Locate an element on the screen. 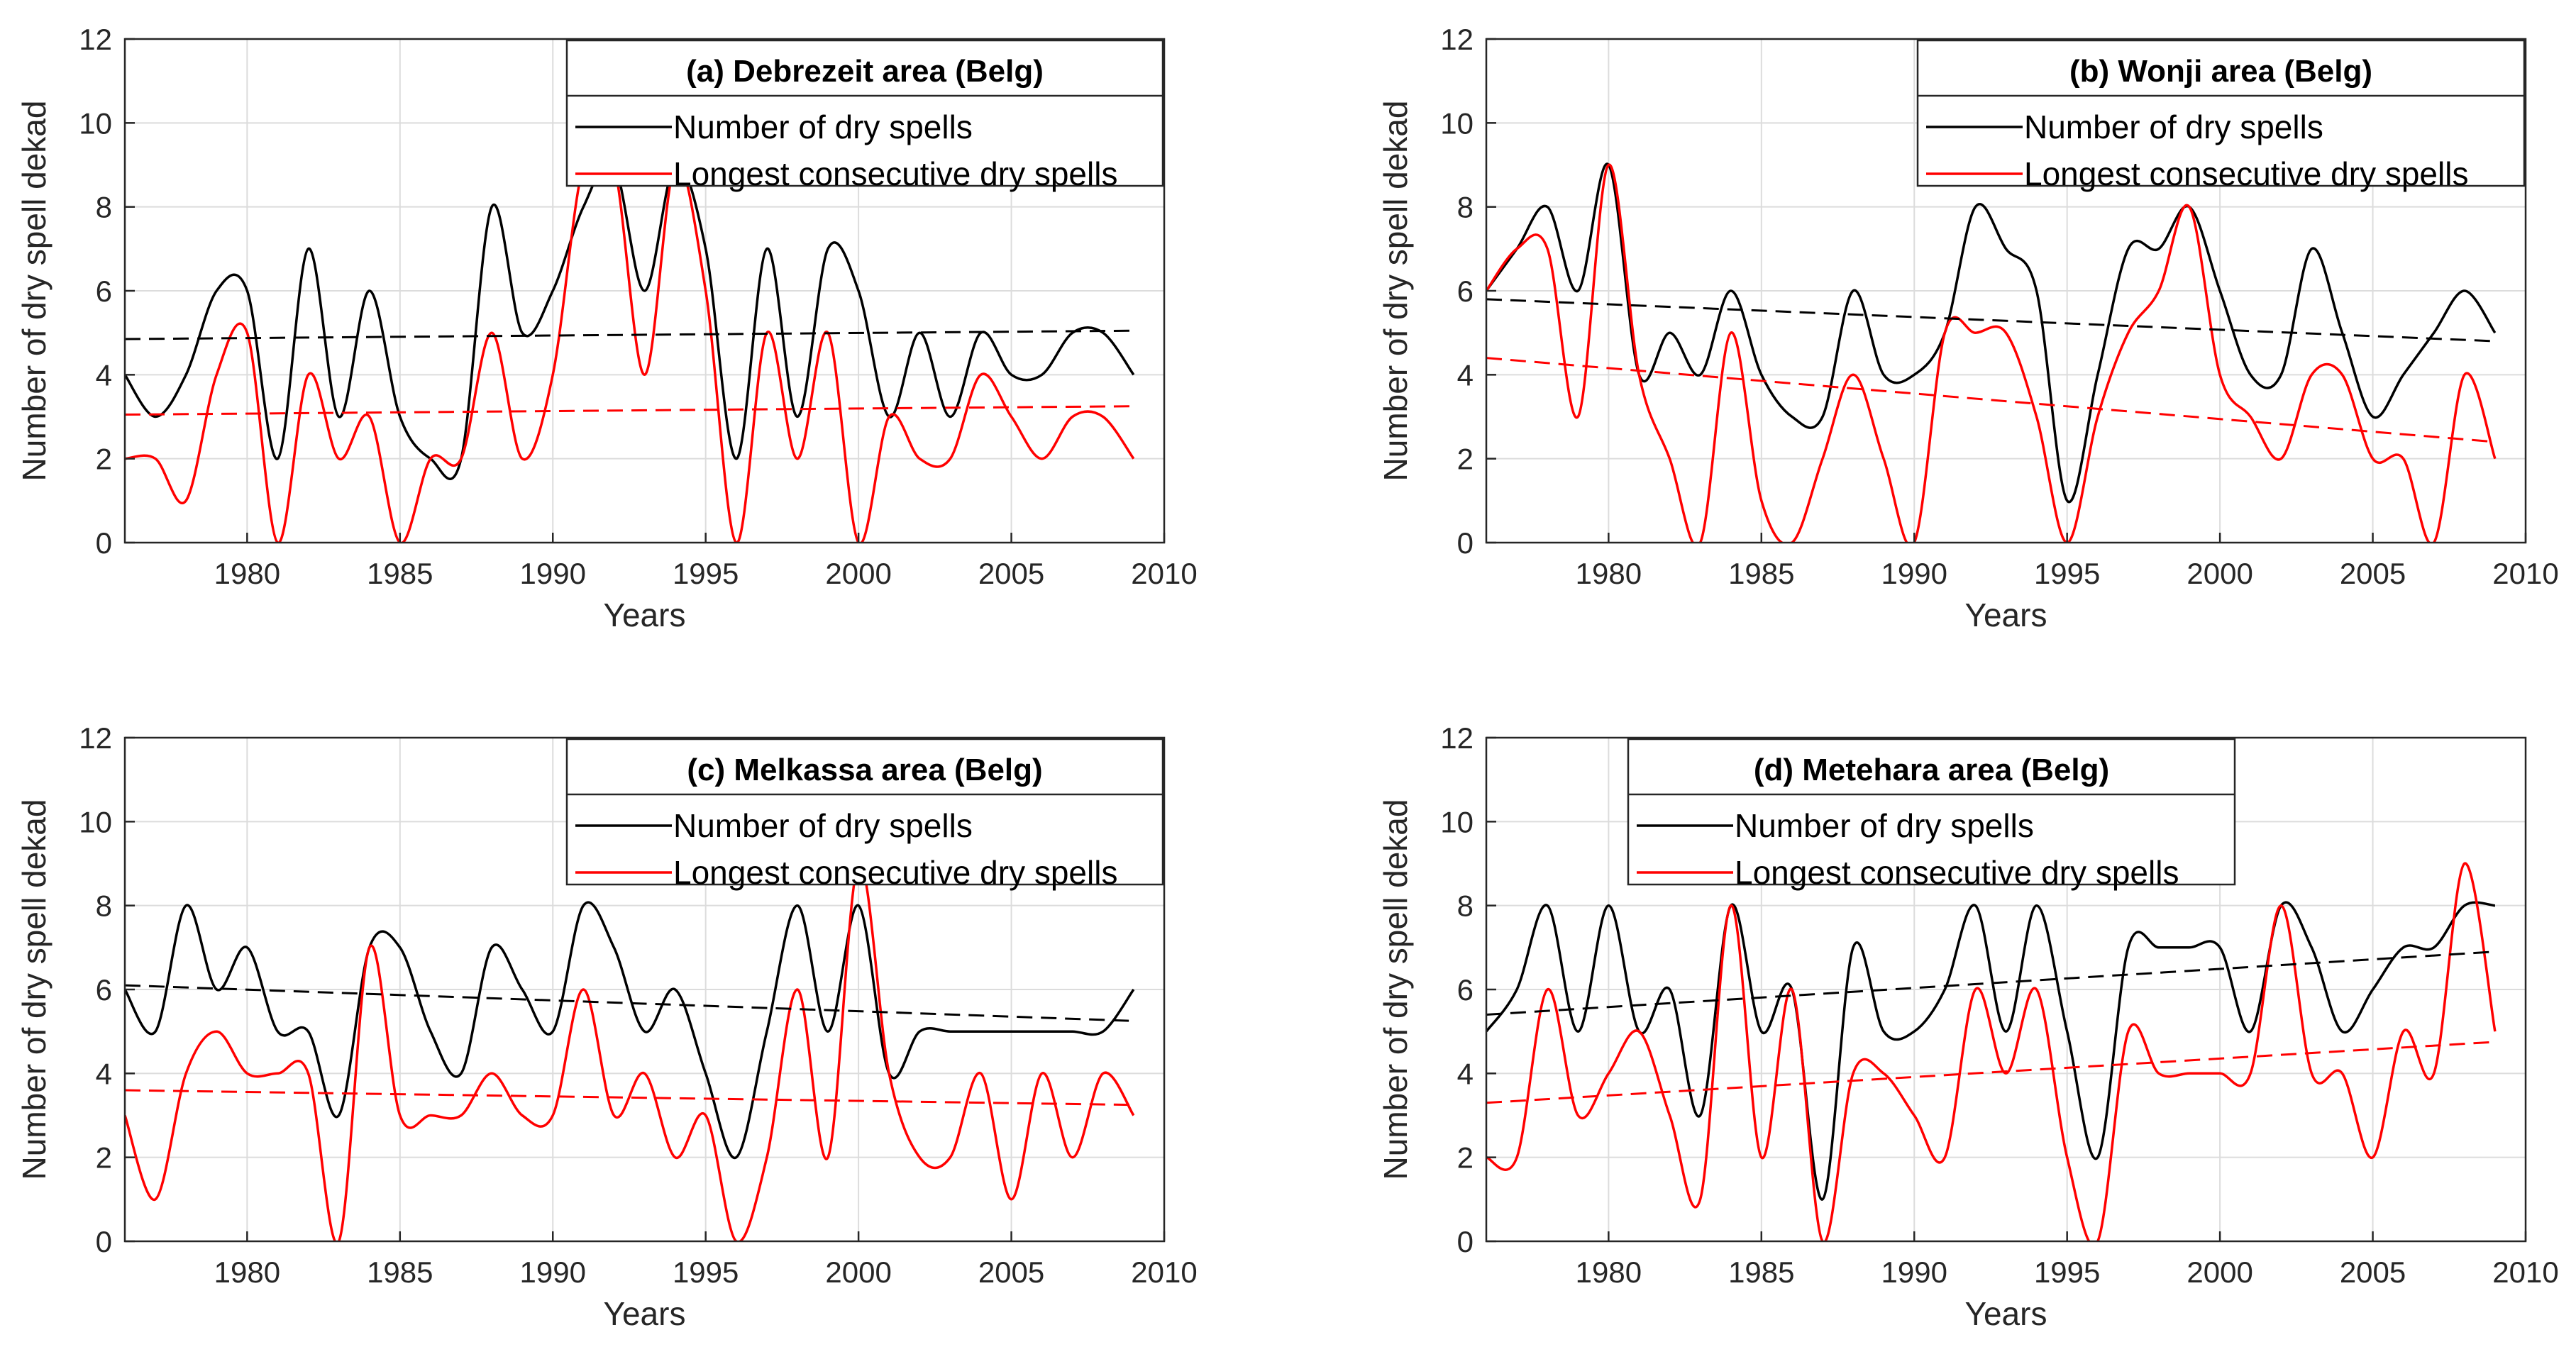  chart-title: (b) Wonji area (Belg) is located at coordinates (2220, 72).